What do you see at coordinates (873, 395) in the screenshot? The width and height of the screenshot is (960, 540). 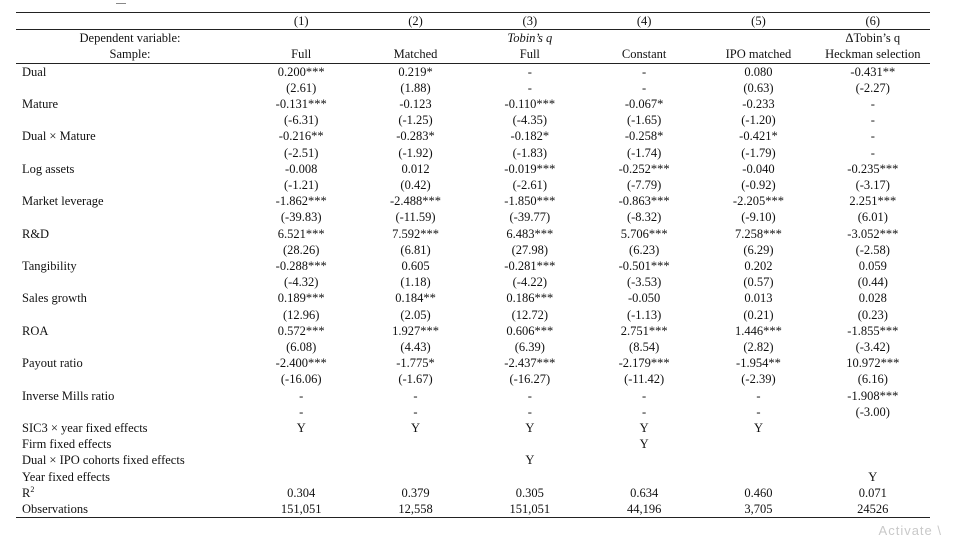 I see `coefficient-cell: -1.908***` at bounding box center [873, 395].